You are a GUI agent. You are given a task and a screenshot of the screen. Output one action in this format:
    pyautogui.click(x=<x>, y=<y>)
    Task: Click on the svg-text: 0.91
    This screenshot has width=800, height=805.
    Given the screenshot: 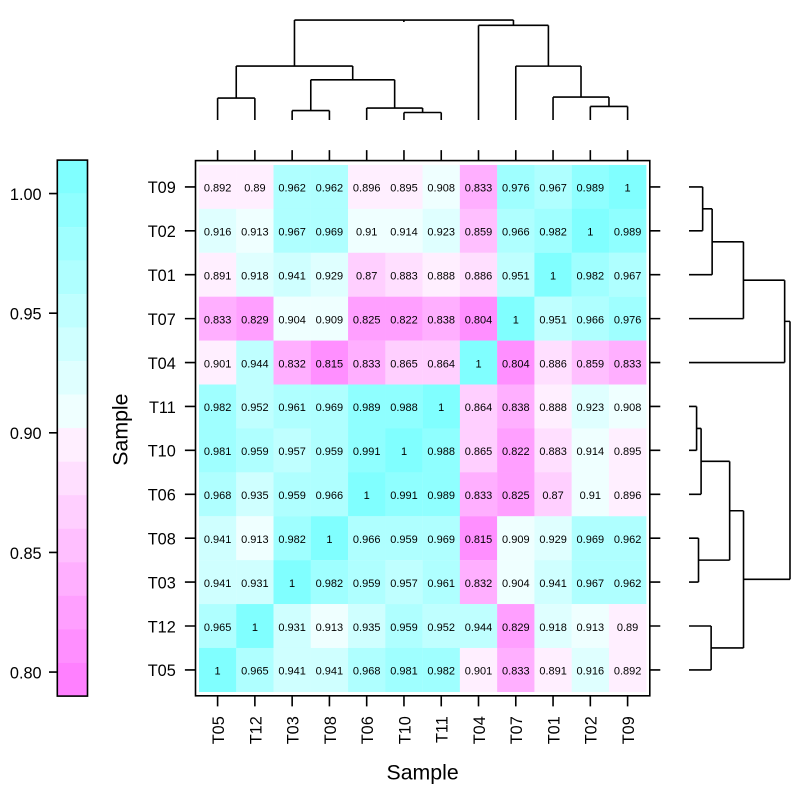 What is the action you would take?
    pyautogui.click(x=590, y=496)
    